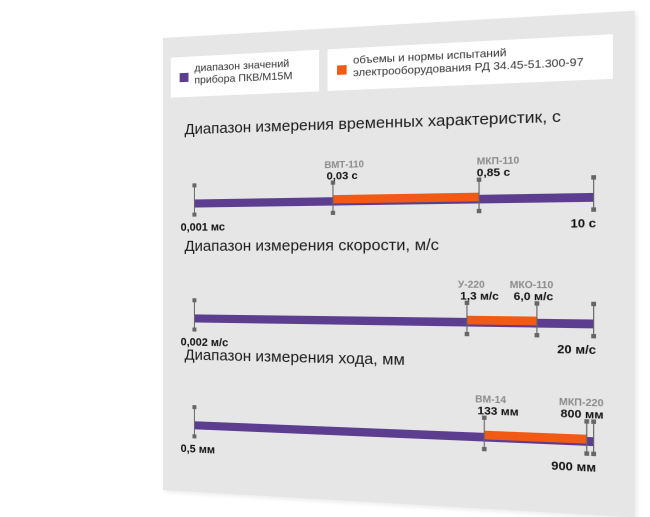  What do you see at coordinates (532, 284) in the screenshot?
I see `standard-max-device-label: МКО-110` at bounding box center [532, 284].